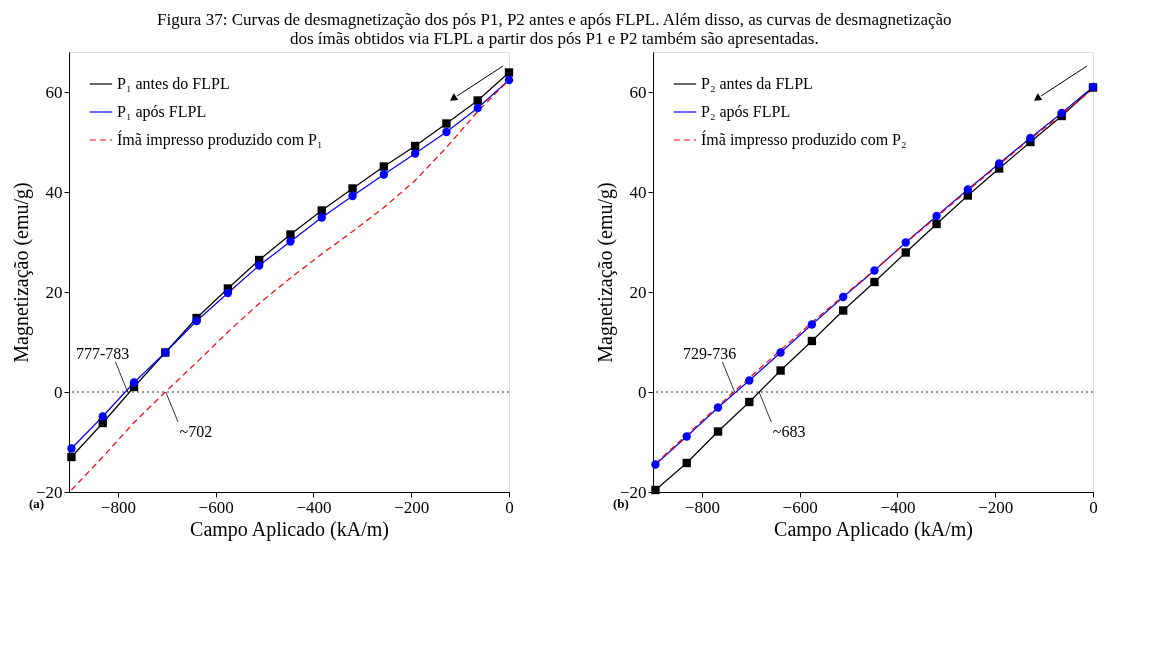 This screenshot has height=667, width=1170. Describe the element at coordinates (103, 353) in the screenshot. I see `annotation: 777-783` at that location.